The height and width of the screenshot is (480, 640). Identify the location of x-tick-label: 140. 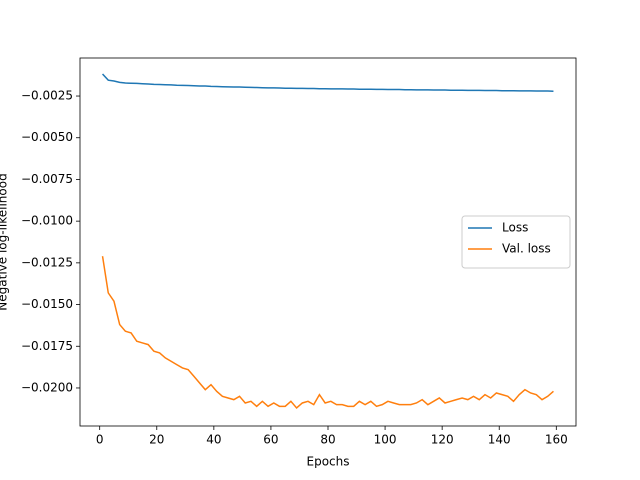
(499, 440).